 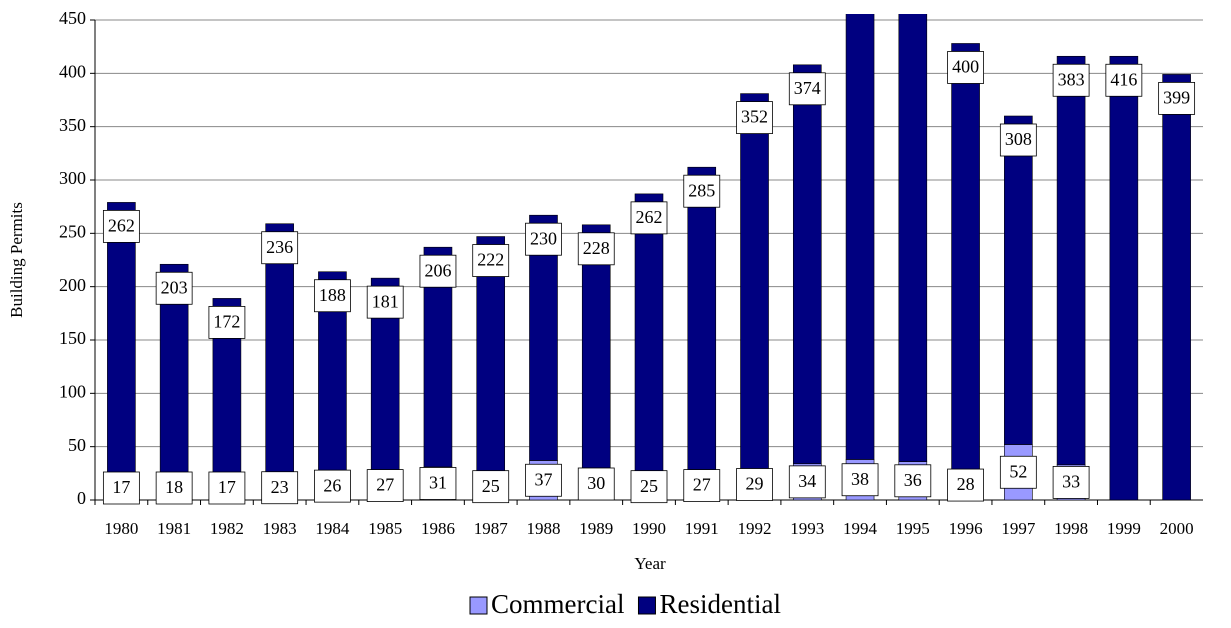 What do you see at coordinates (596, 528) in the screenshot?
I see `x-tick-label: 1989` at bounding box center [596, 528].